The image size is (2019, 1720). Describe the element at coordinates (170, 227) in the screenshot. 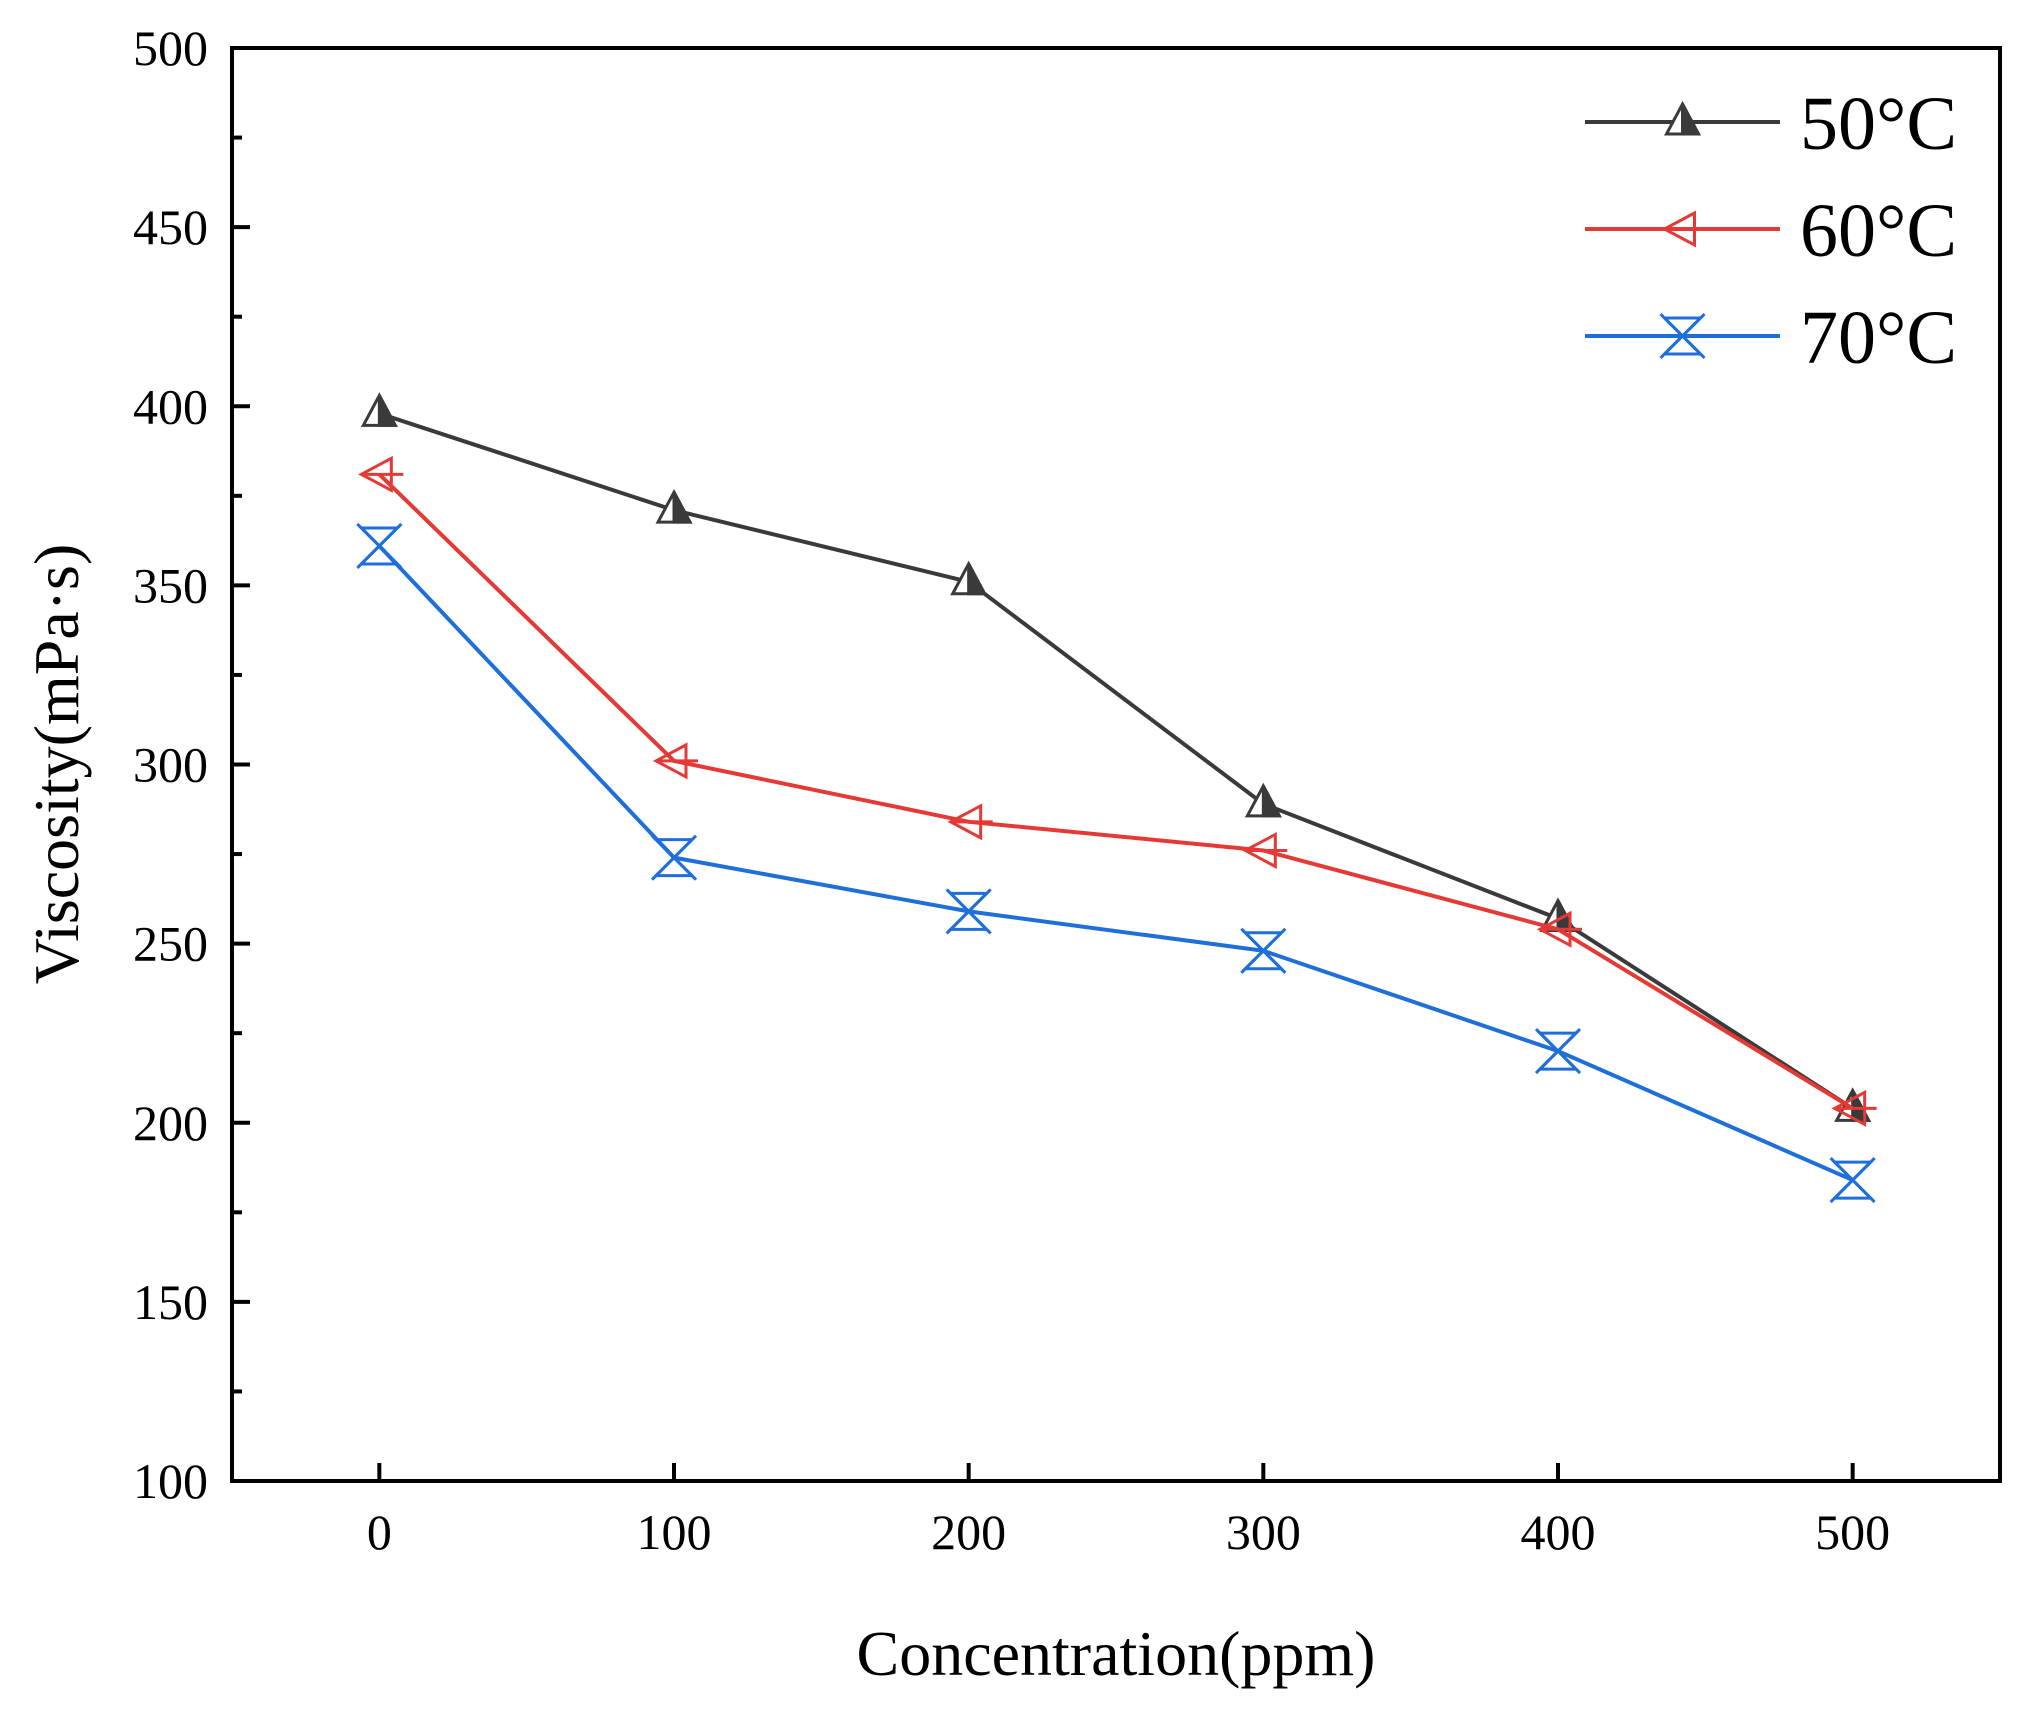

I see `y-tick-label: 450` at that location.